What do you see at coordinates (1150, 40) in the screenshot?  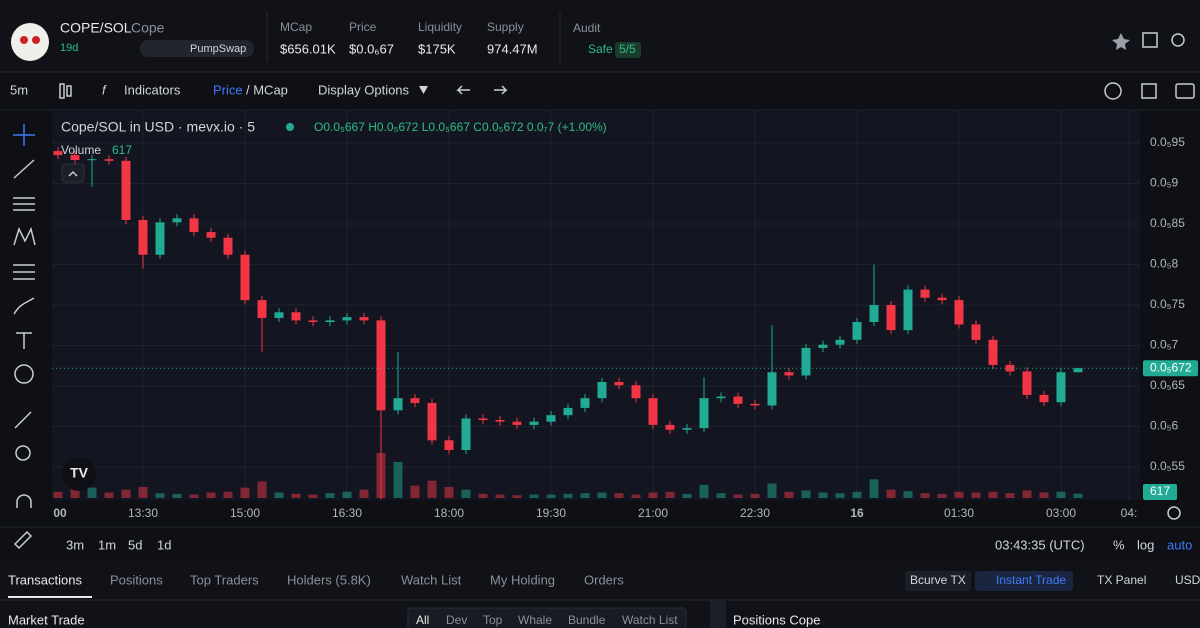 I see `share-icon` at bounding box center [1150, 40].